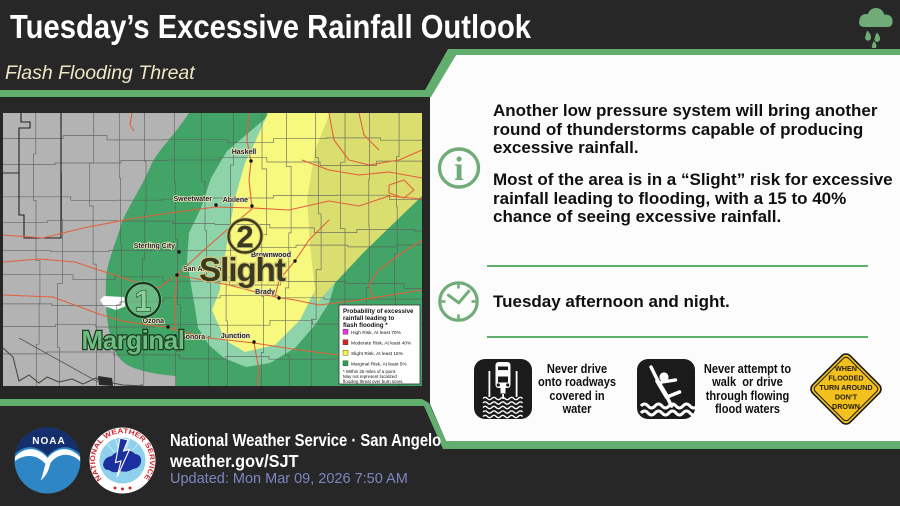  I want to click on svg-text: Sonora, so click(193, 337).